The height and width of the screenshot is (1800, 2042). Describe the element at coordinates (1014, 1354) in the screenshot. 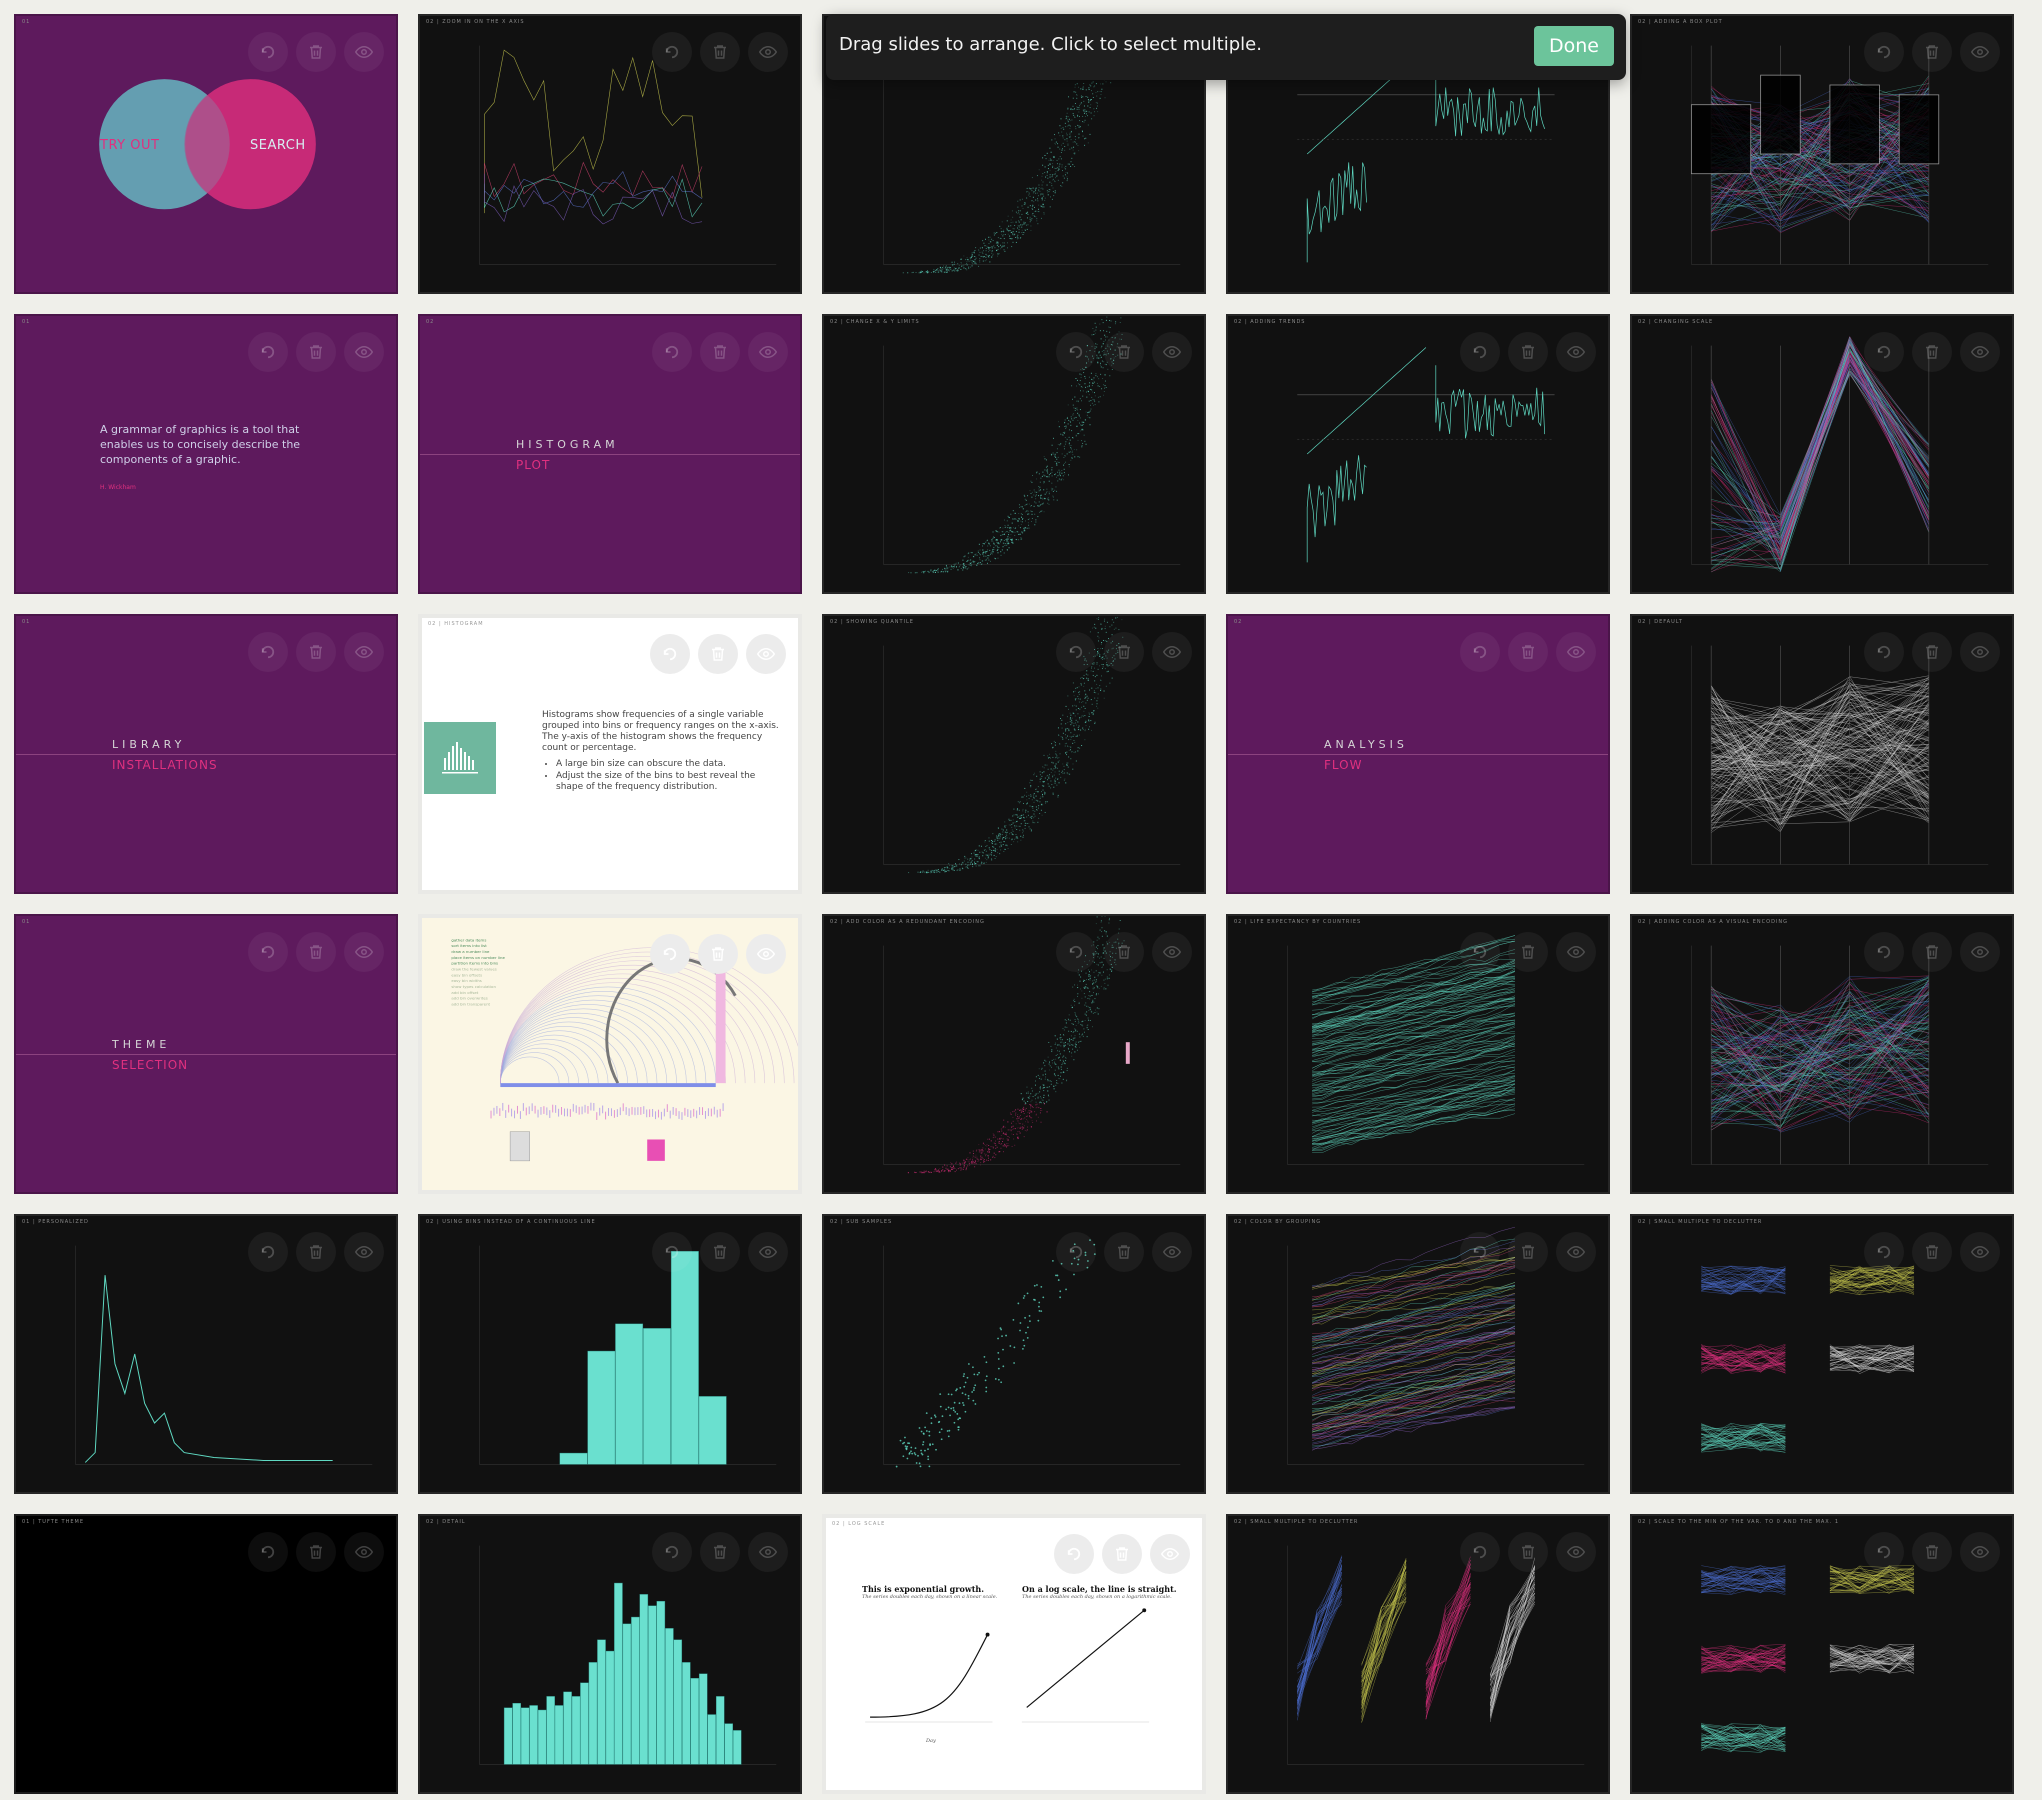

I see `slide-thumbnail-23: 02 | SUB SAMPLES` at that location.